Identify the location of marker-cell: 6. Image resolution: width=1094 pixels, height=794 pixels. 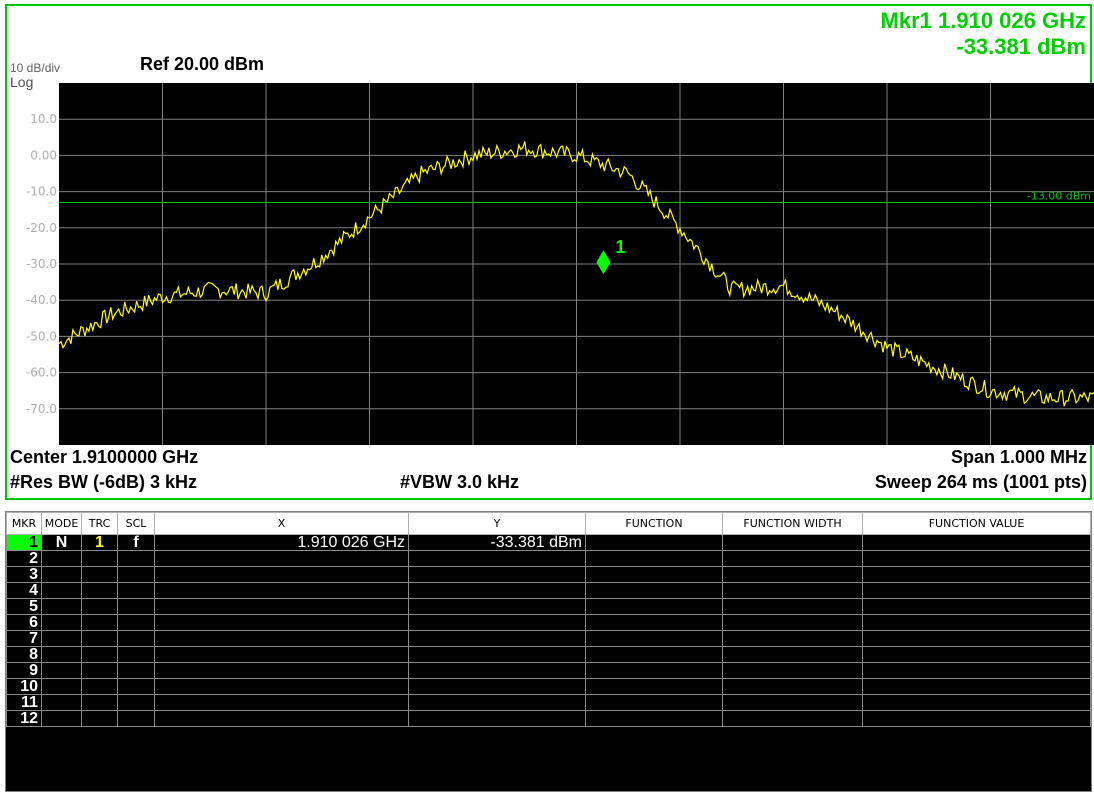
(24, 622).